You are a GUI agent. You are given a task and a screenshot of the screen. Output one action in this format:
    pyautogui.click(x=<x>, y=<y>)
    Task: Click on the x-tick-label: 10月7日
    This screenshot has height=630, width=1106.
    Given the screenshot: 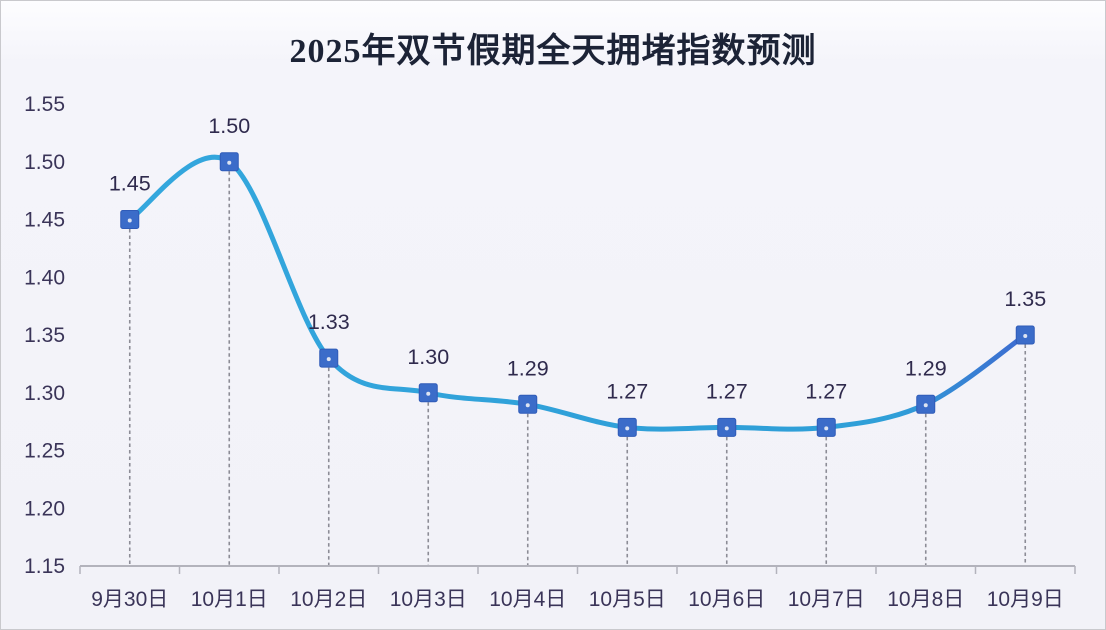 What is the action you would take?
    pyautogui.click(x=826, y=599)
    